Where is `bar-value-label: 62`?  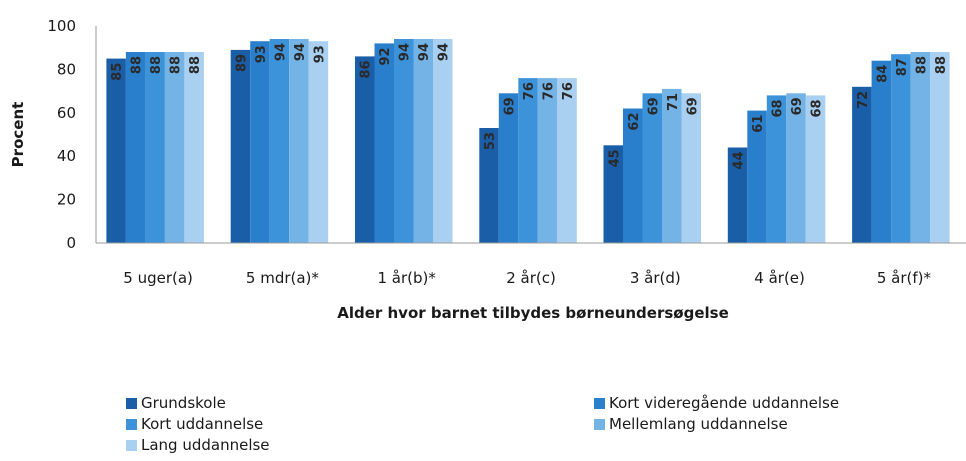
bar-value-label: 62 is located at coordinates (634, 122).